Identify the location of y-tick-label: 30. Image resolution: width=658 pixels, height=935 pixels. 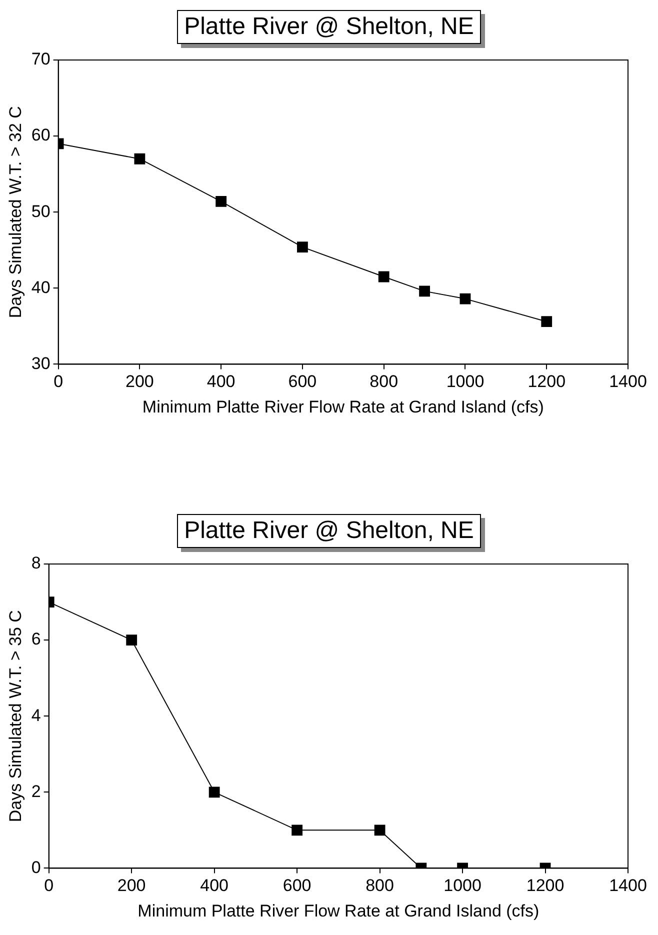
(40, 363).